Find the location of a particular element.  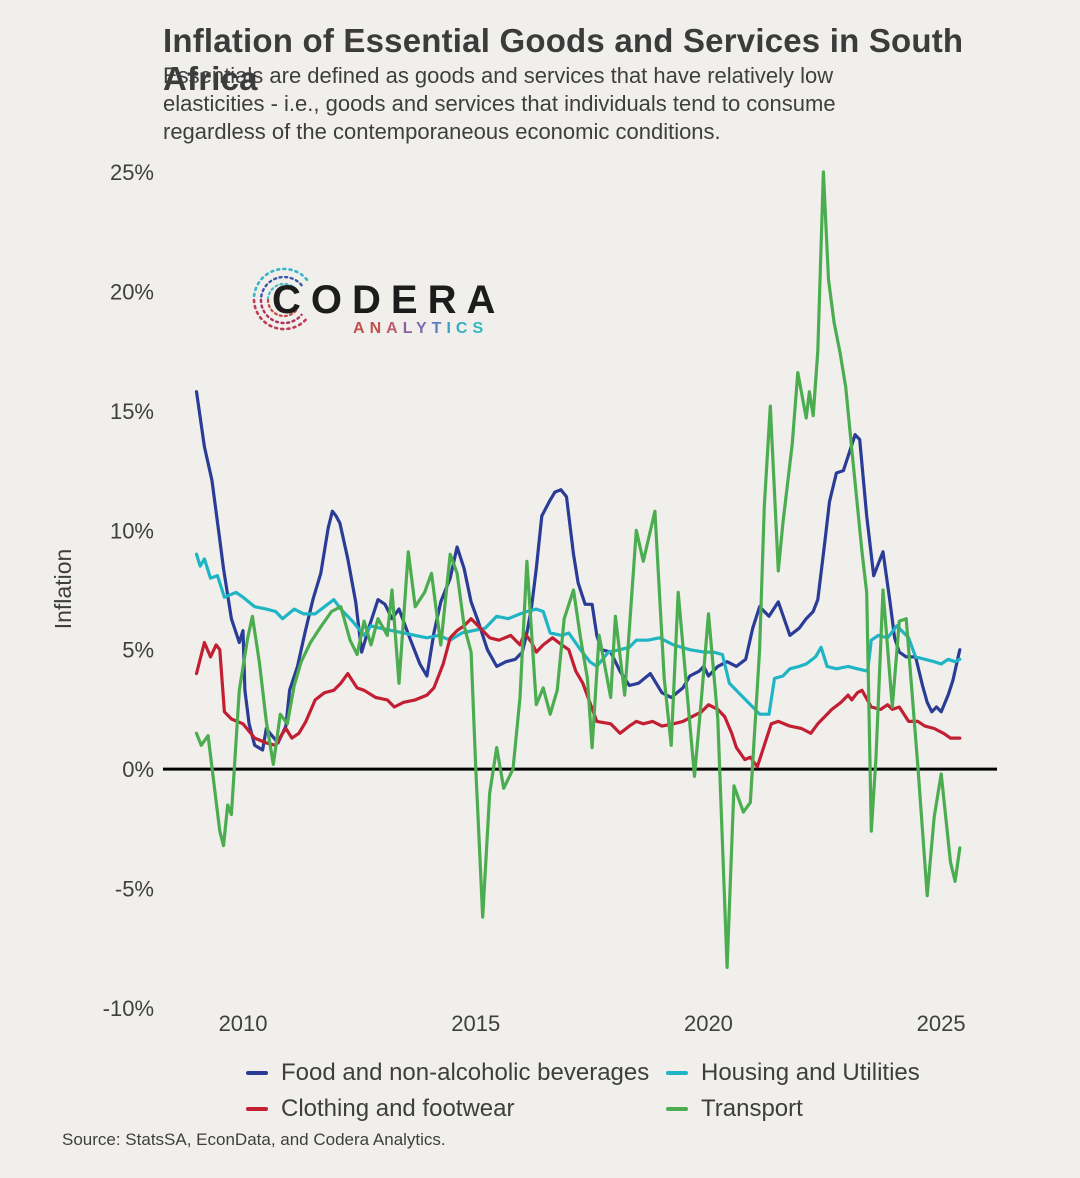

codera-logo-icon is located at coordinates (280, 299).